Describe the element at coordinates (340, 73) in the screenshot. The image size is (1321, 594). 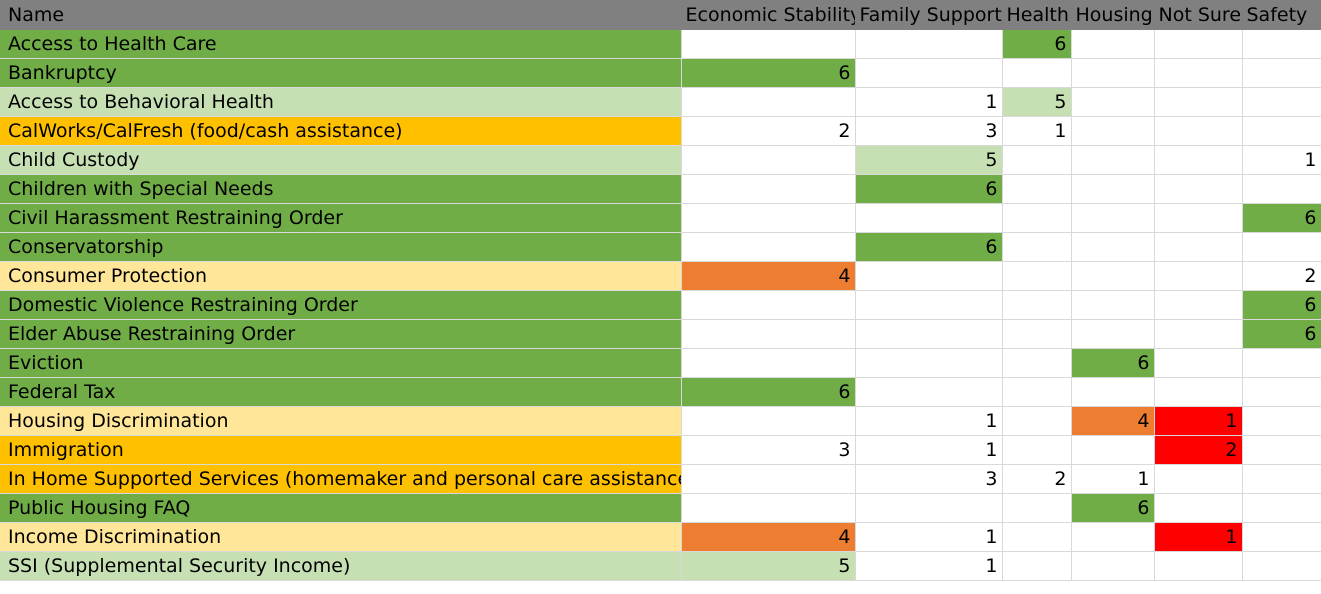
I see `cell-name: Bankruptcy` at that location.